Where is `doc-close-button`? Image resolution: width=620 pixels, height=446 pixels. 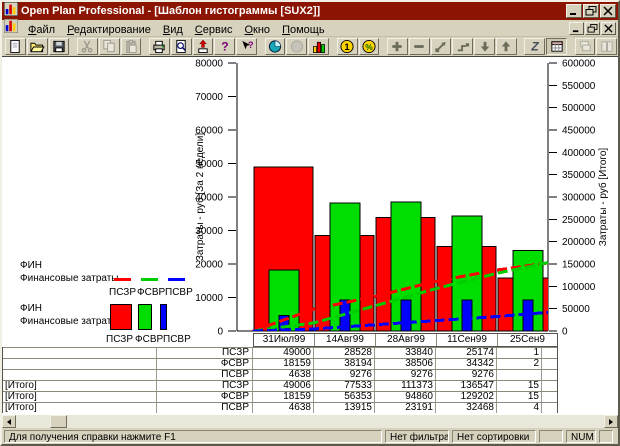
doc-close-button is located at coordinates (608, 28).